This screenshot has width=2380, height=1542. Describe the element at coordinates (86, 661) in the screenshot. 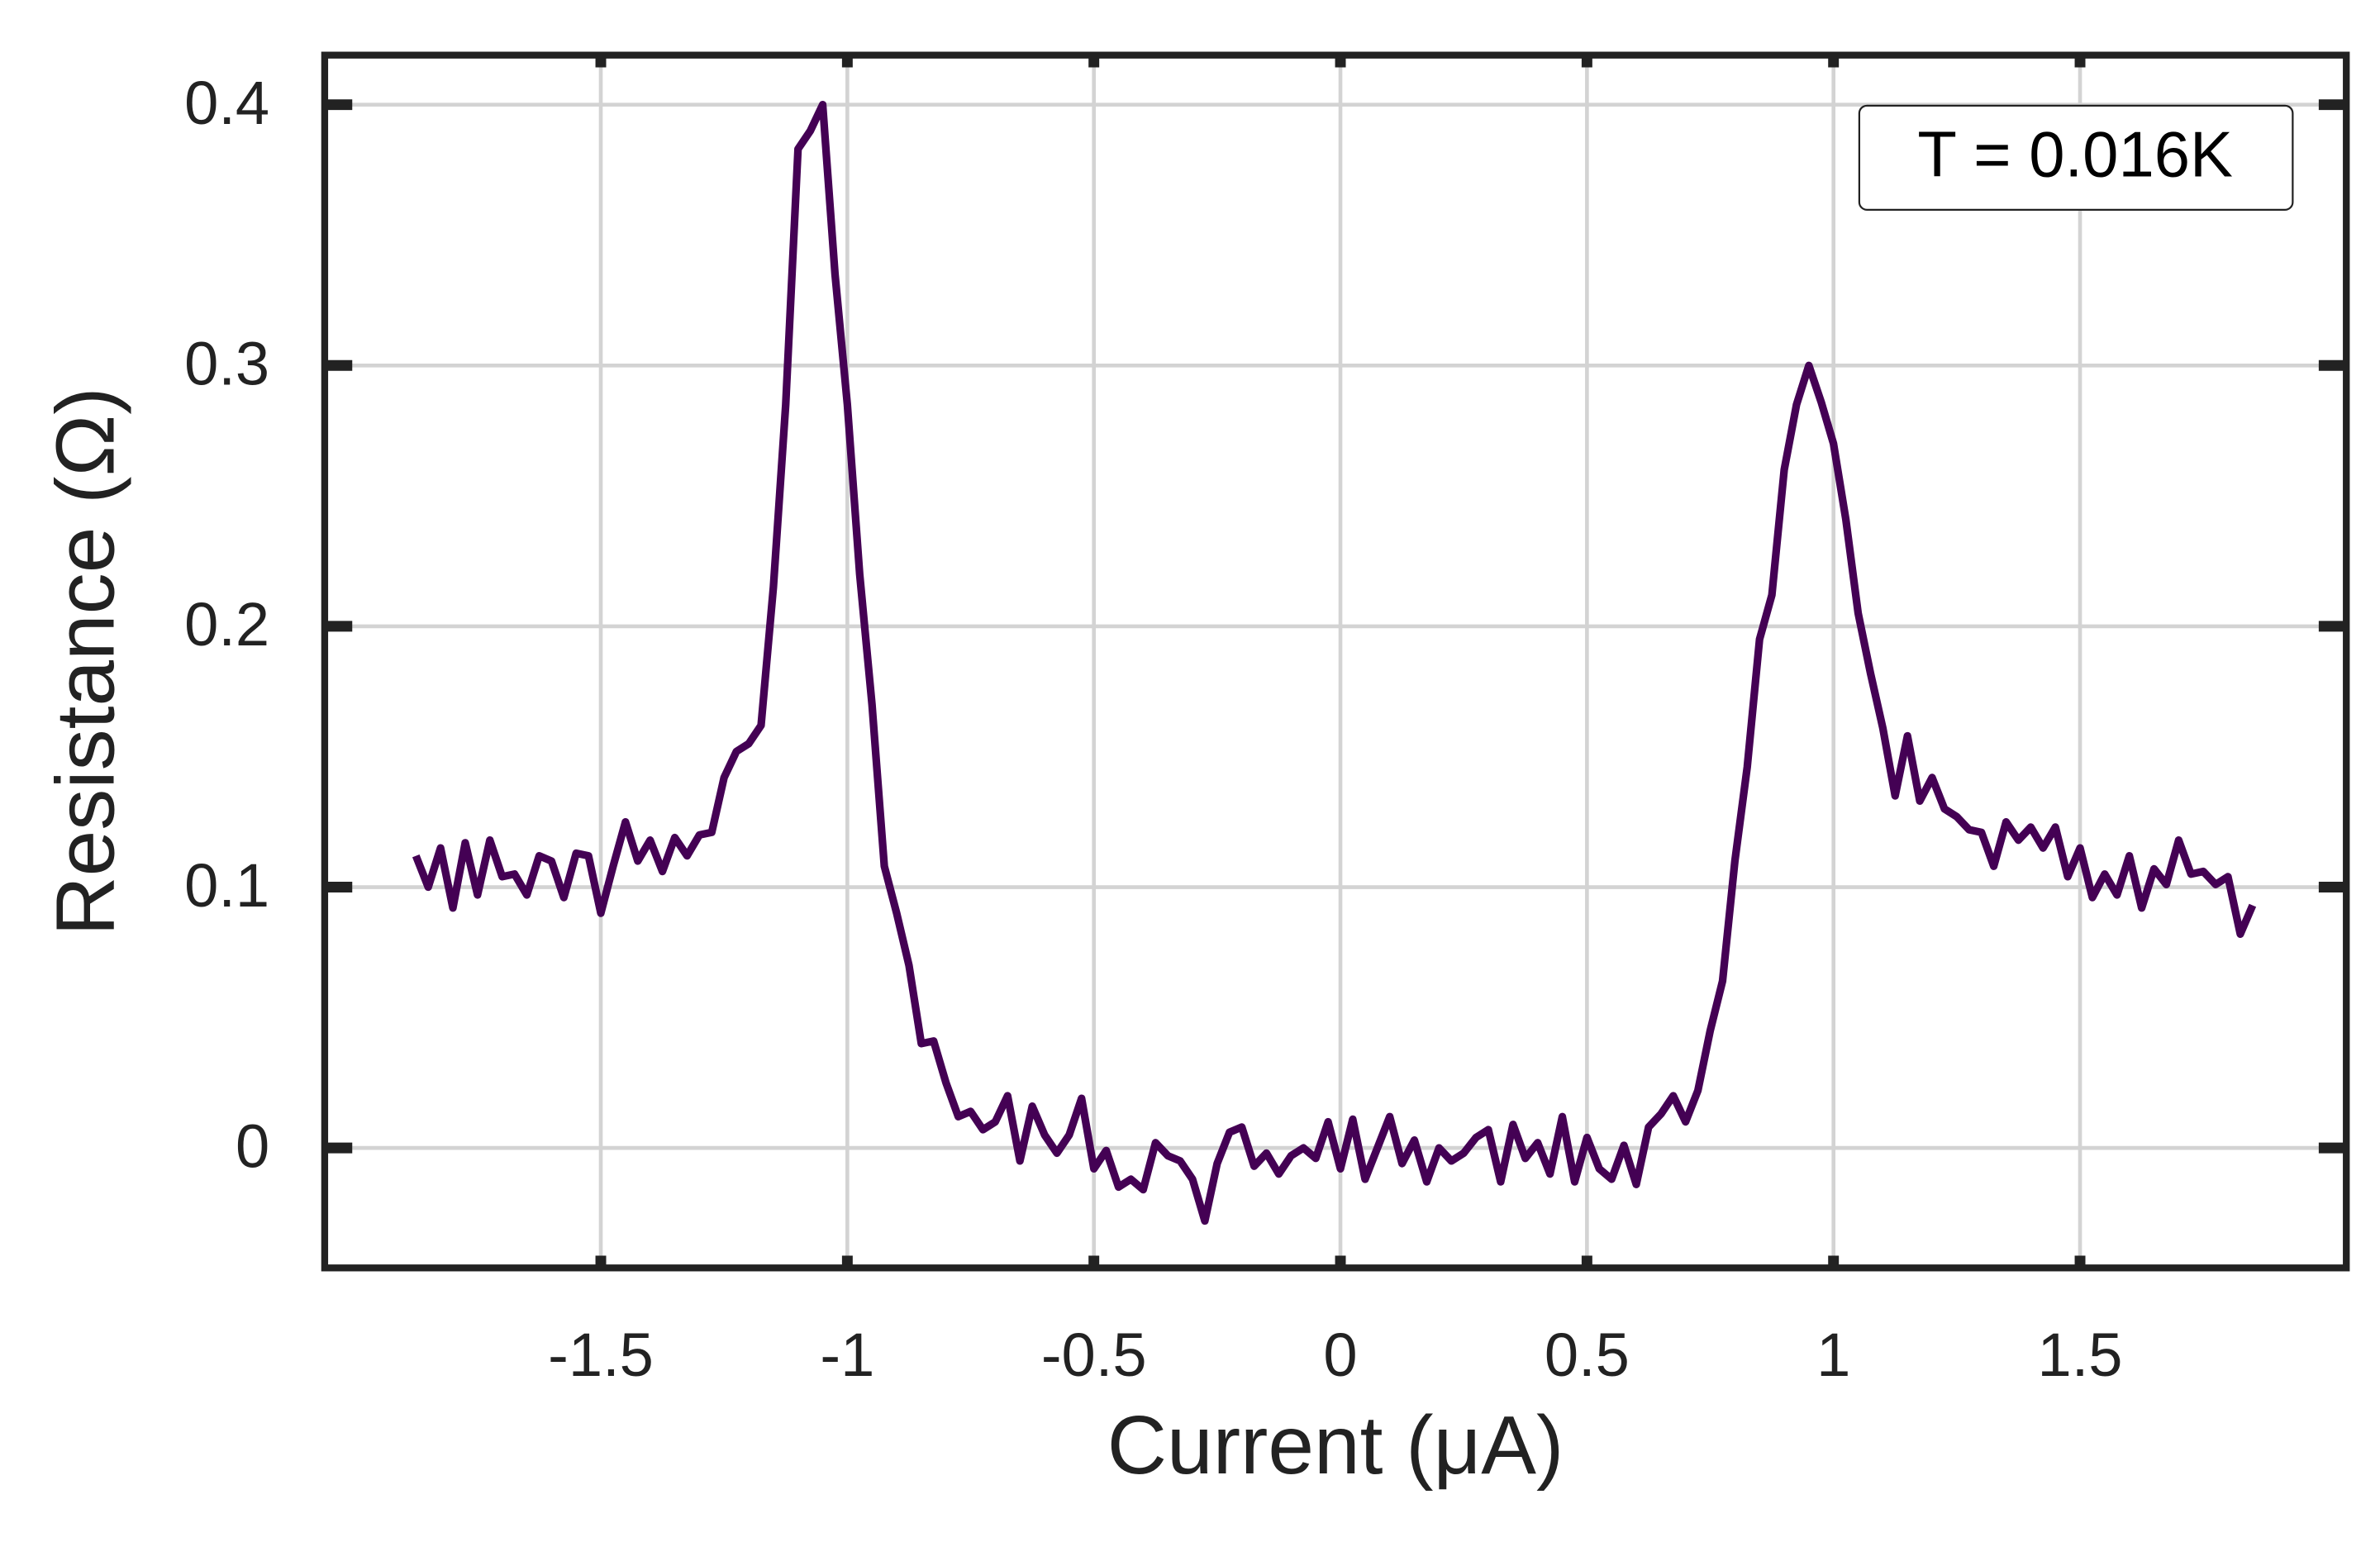

I see `y-axis-label: Resistance (Ω)` at that location.